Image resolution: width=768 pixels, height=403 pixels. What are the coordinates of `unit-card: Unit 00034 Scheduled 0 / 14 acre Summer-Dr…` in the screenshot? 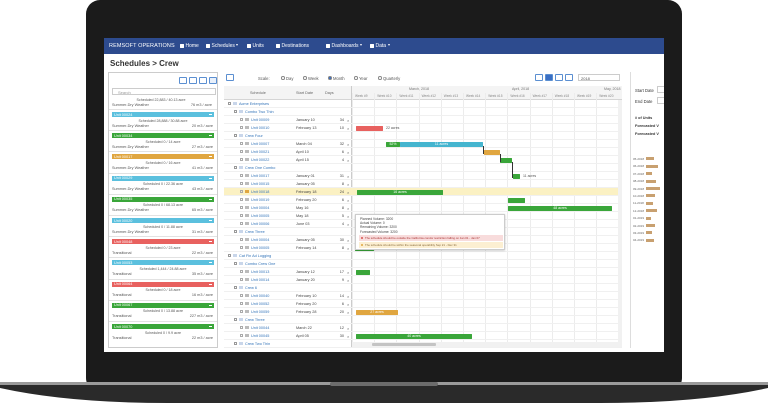 It's located at (163, 140).